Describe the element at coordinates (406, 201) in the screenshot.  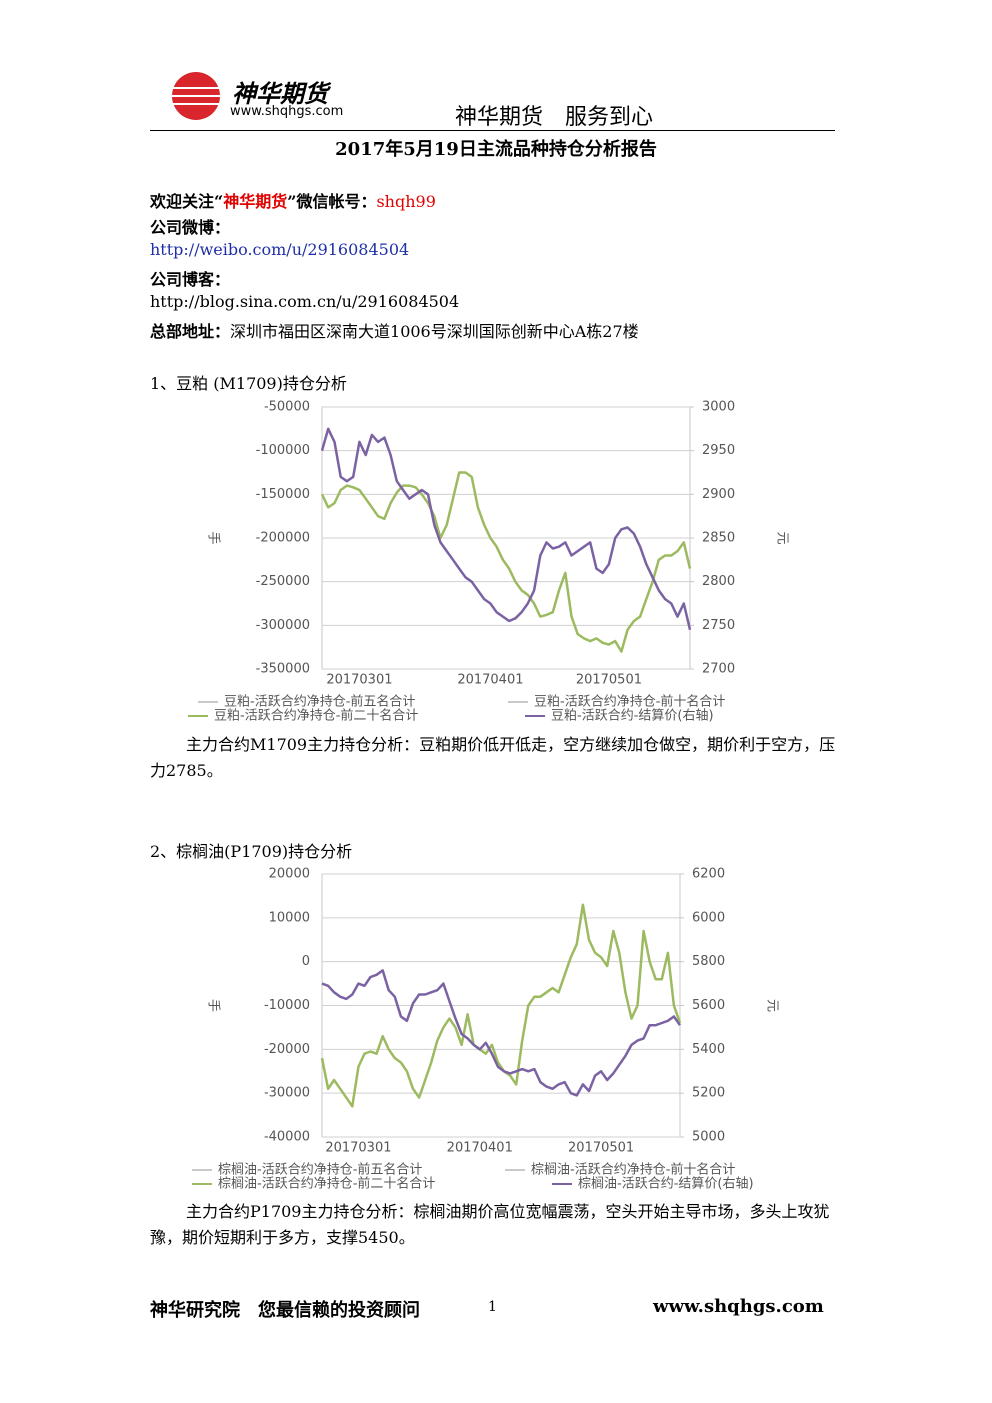
I see `text: shqh99` at that location.